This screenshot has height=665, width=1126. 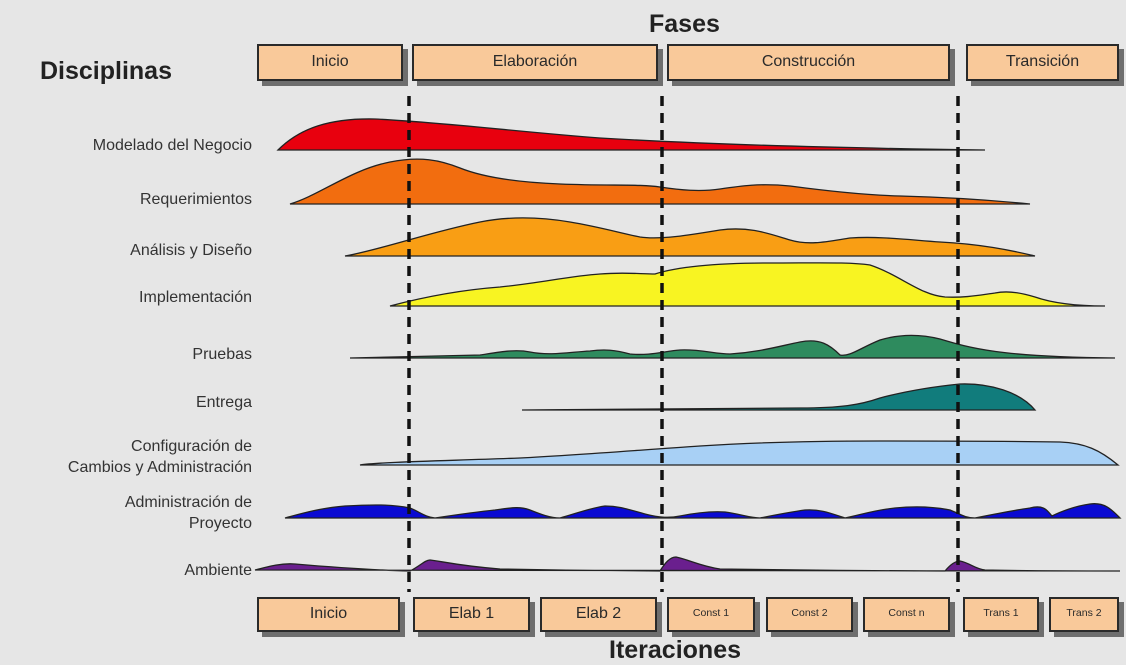 I want to click on discipline-label-entrega: Entrega, so click(x=223, y=402).